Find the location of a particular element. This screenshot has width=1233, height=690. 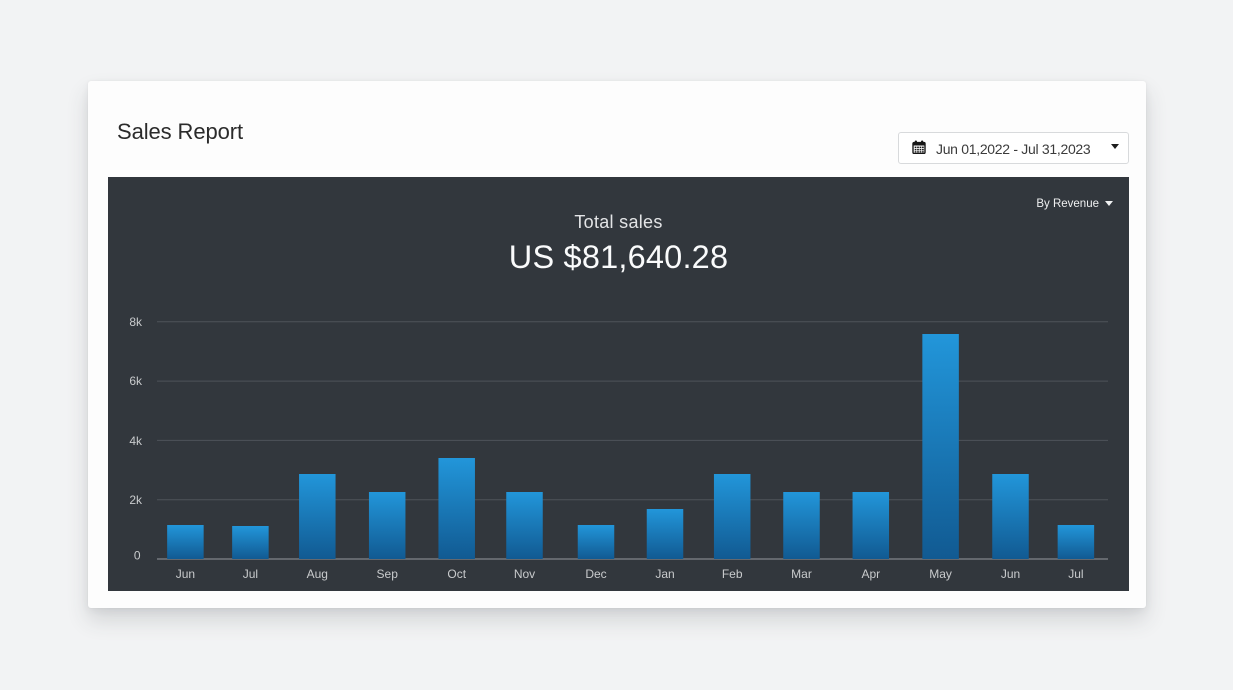

svg-text: May is located at coordinates (940, 574).